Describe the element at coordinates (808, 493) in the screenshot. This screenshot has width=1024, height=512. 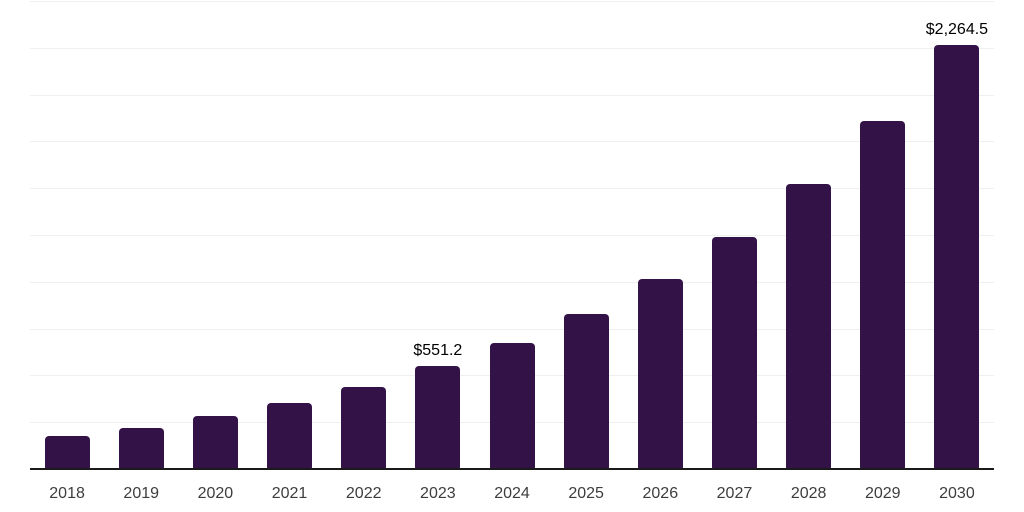
I see `x-tick-label: 2028` at that location.